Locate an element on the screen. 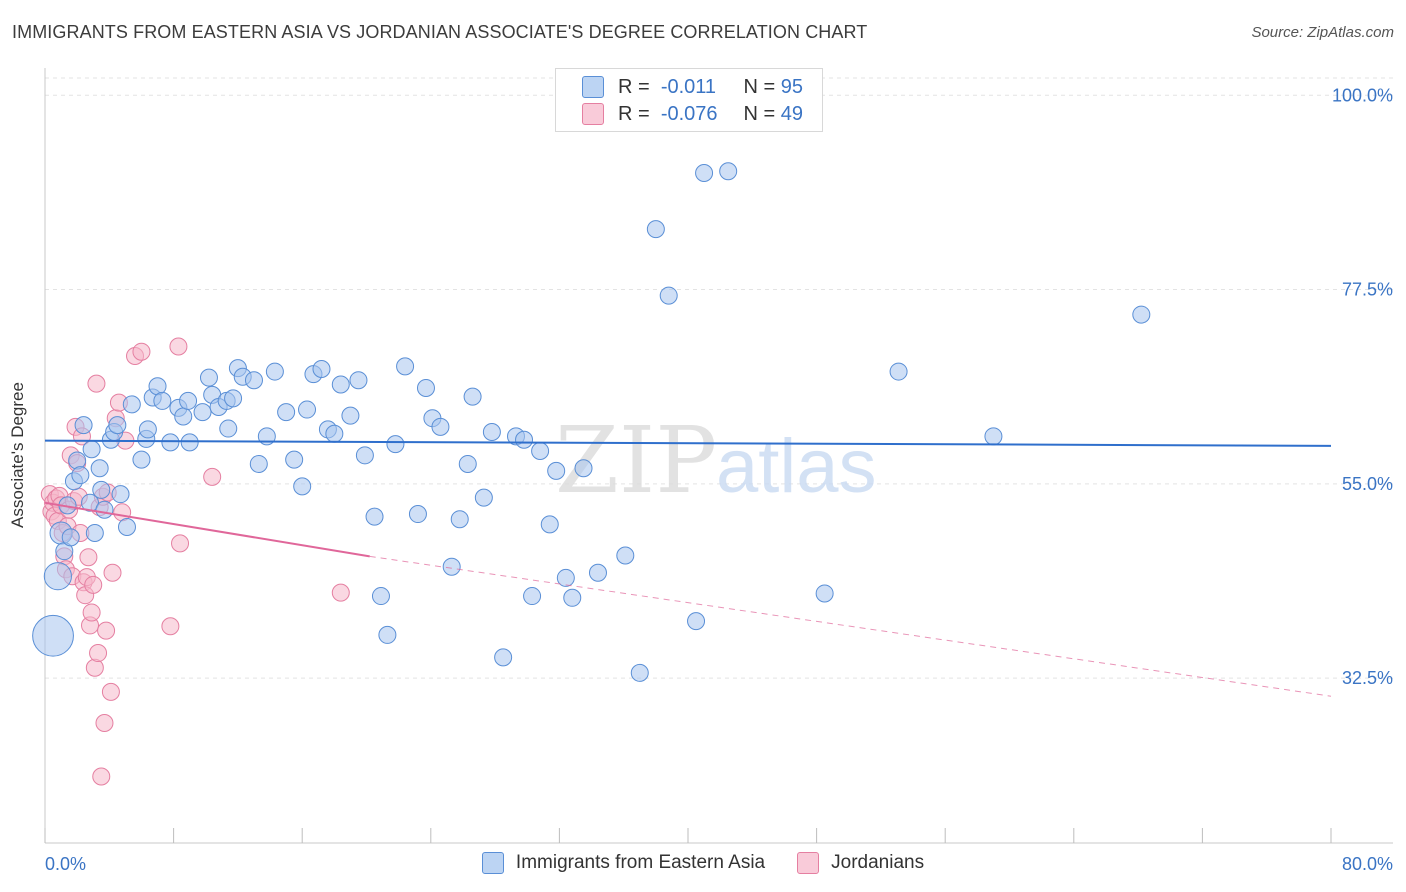 The width and height of the screenshot is (1406, 892). legend-row-jordanians: R = -0.076 N = 49 is located at coordinates (692, 114).